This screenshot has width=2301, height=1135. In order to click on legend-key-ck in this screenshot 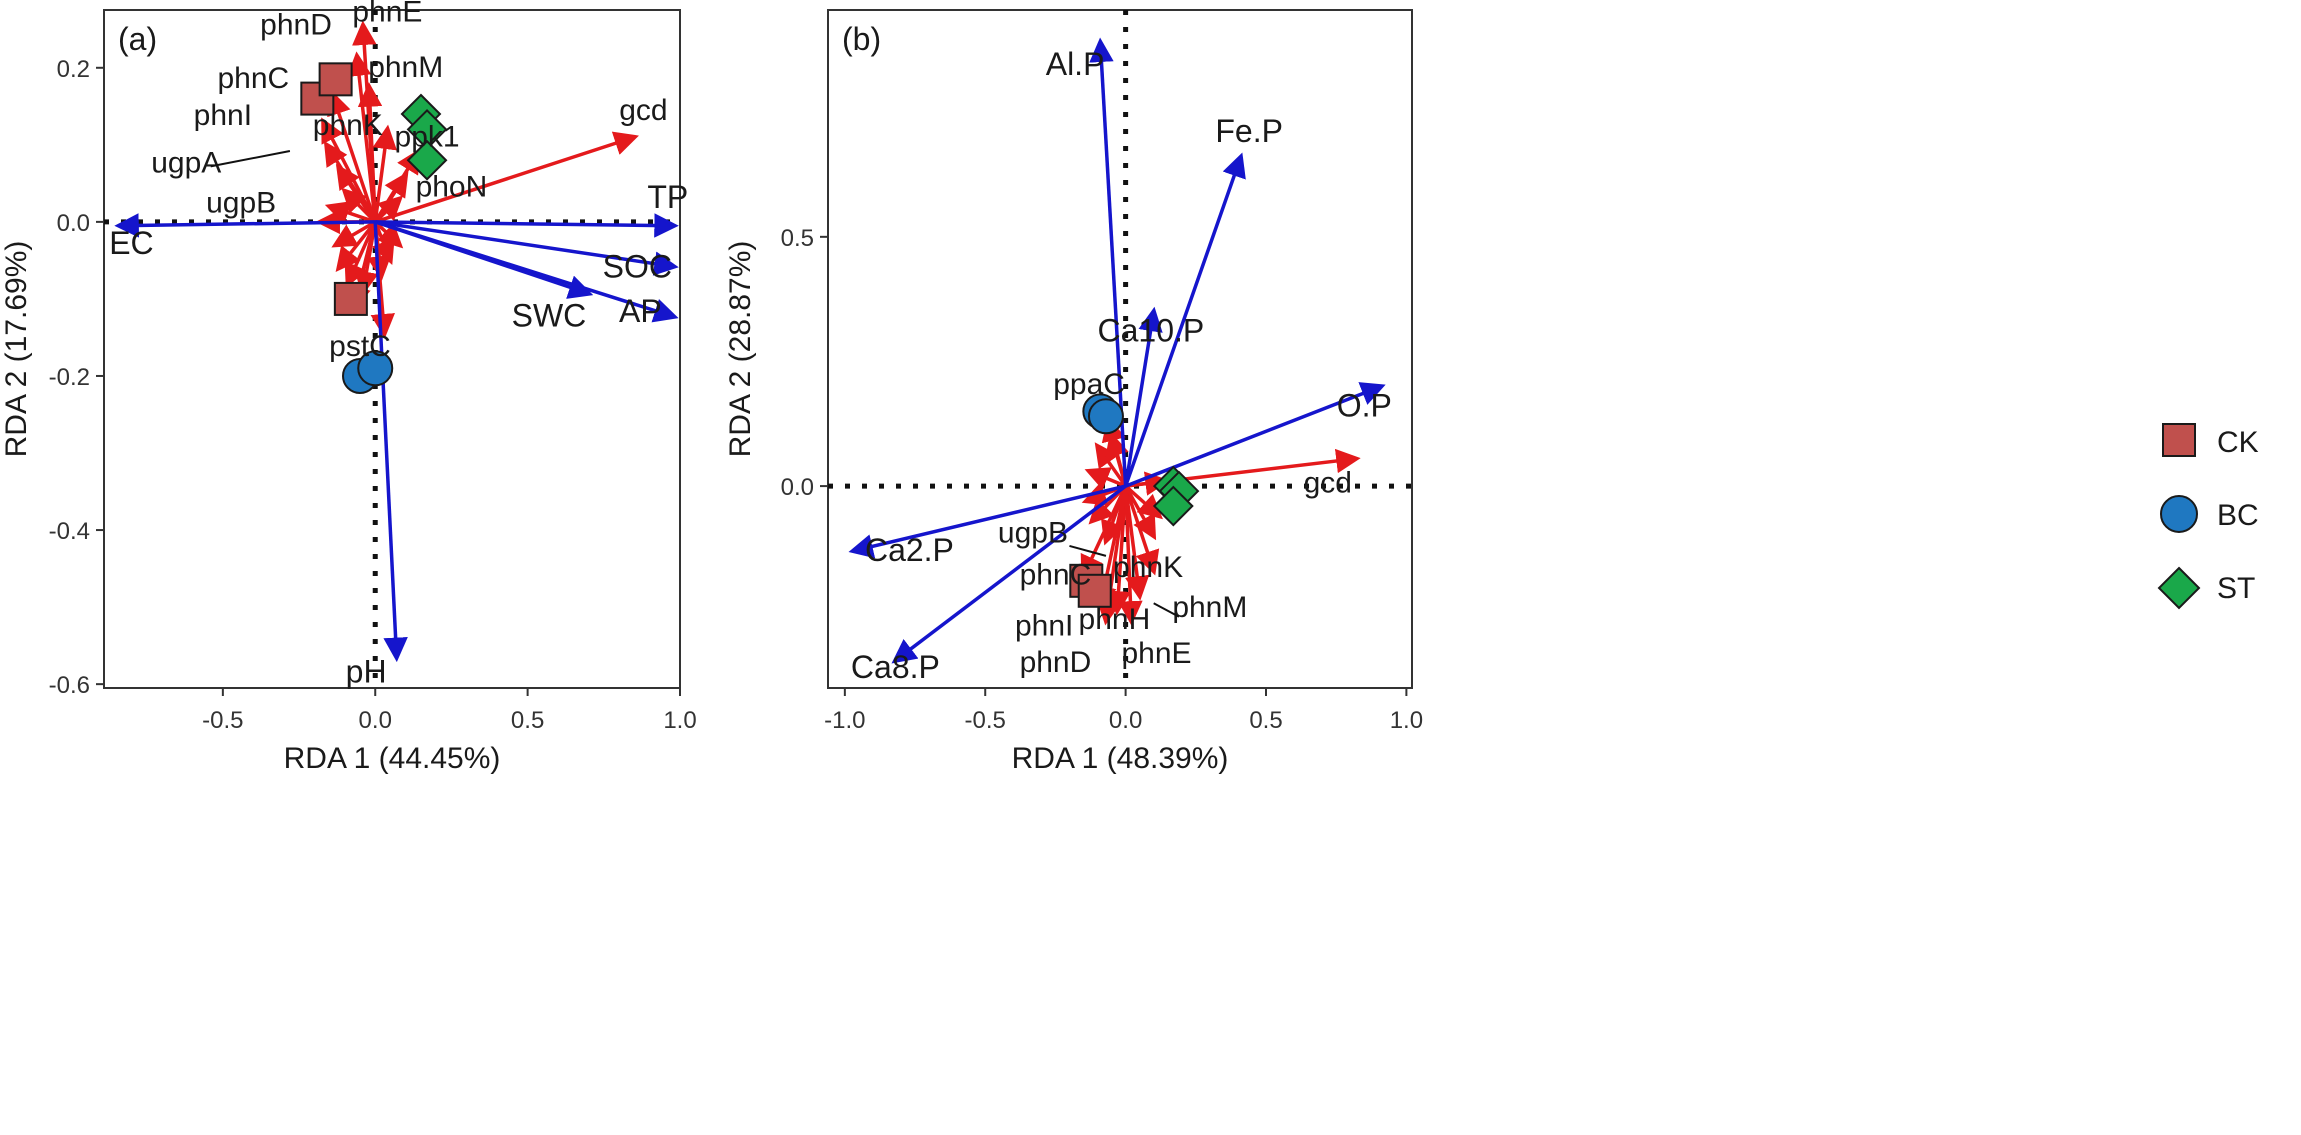, I will do `click(2179, 440)`.